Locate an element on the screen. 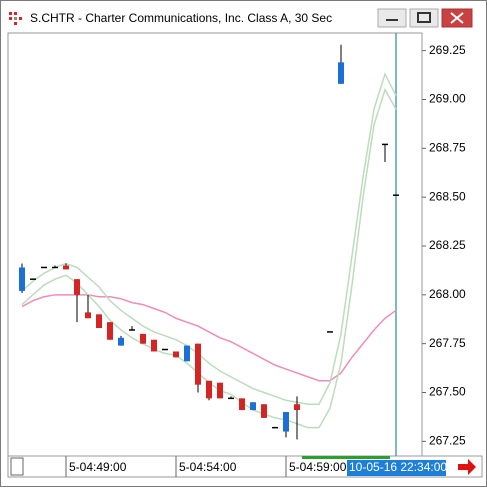  x-tick-label: 5-04:59:00 is located at coordinates (318, 467).